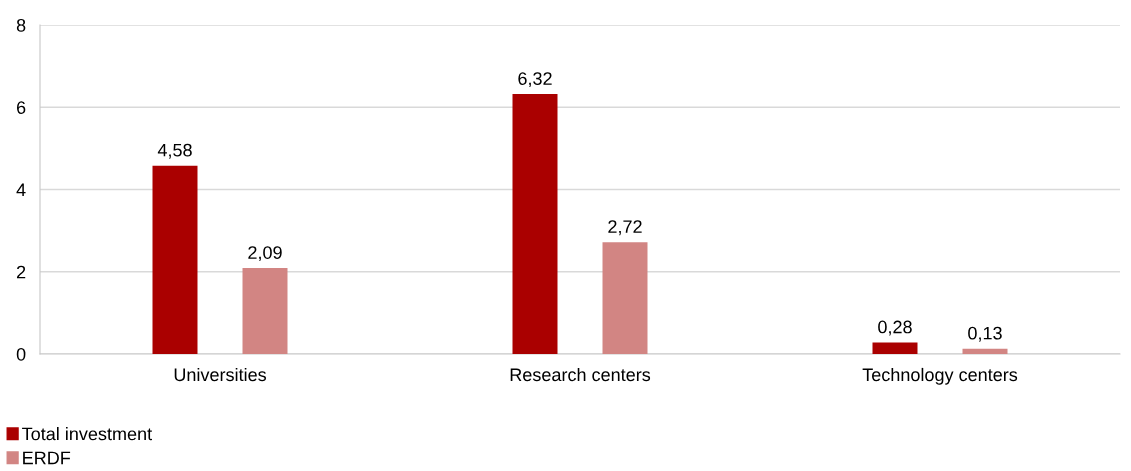  What do you see at coordinates (21, 25) in the screenshot?
I see `y-tick-label: 8` at bounding box center [21, 25].